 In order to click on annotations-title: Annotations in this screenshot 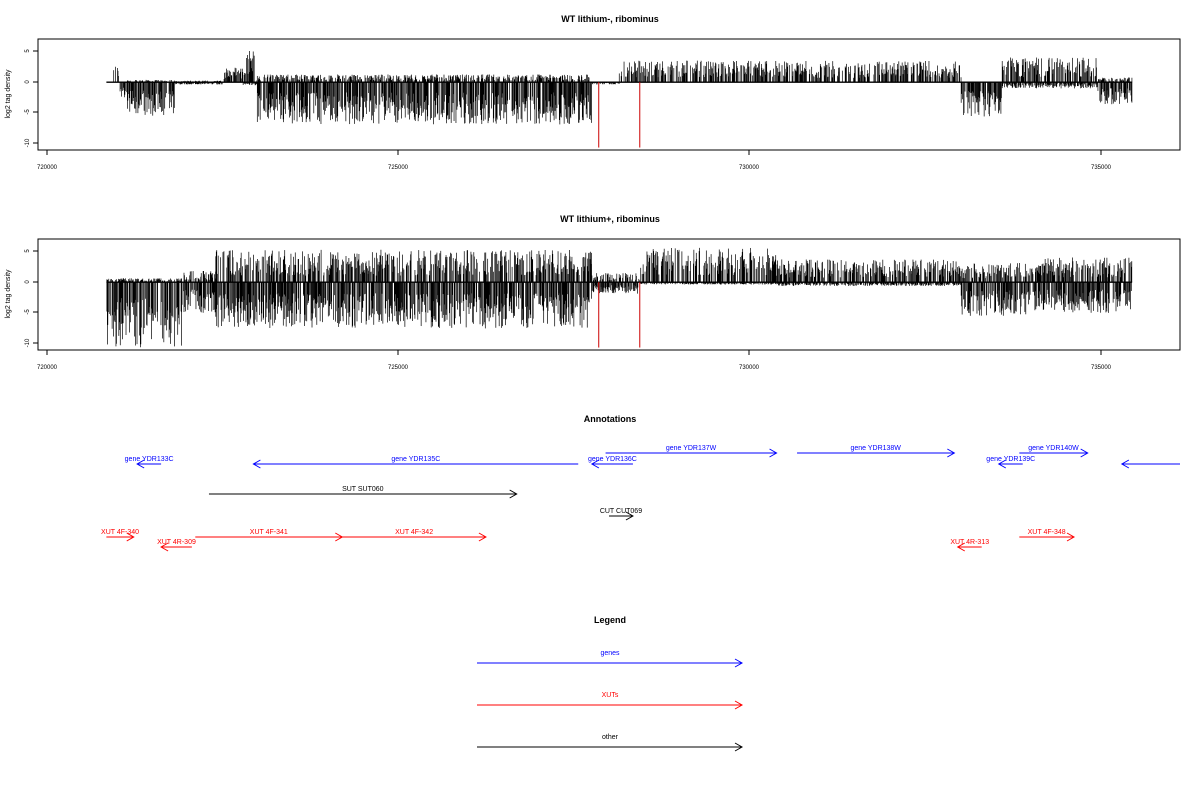, I will do `click(610, 419)`.